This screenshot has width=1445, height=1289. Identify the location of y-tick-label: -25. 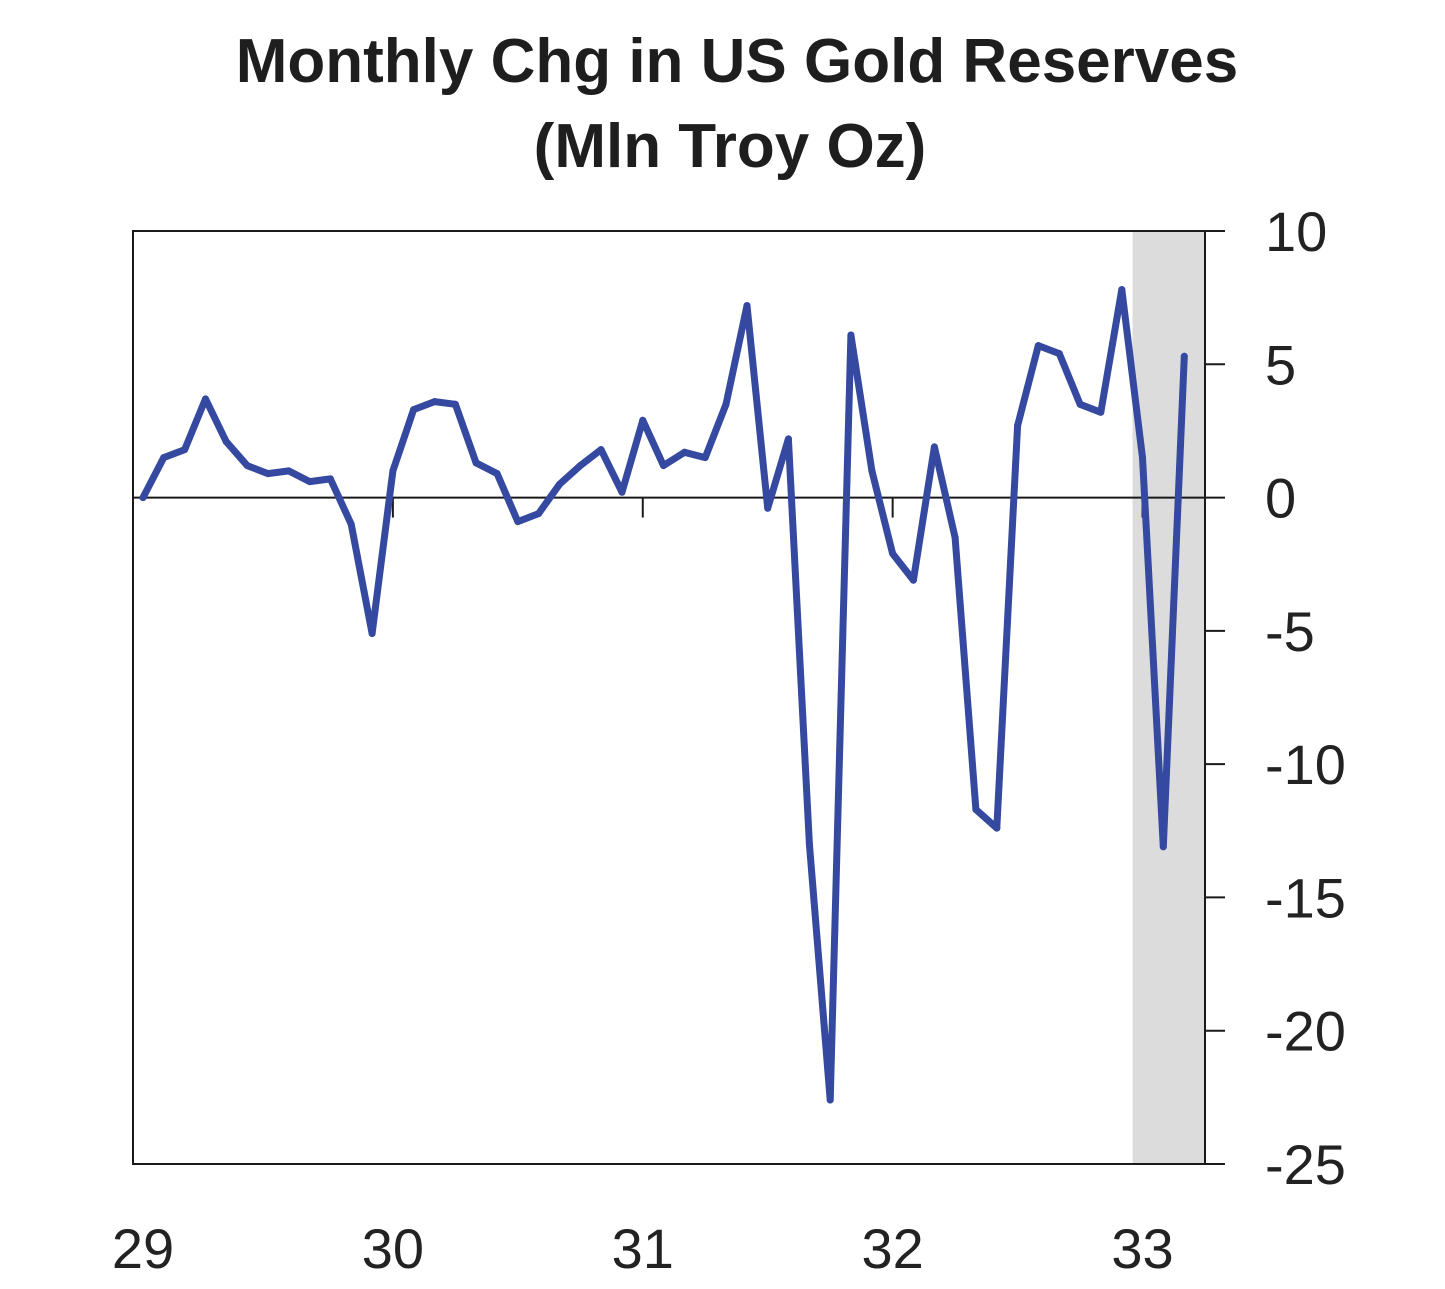
(1305, 1164).